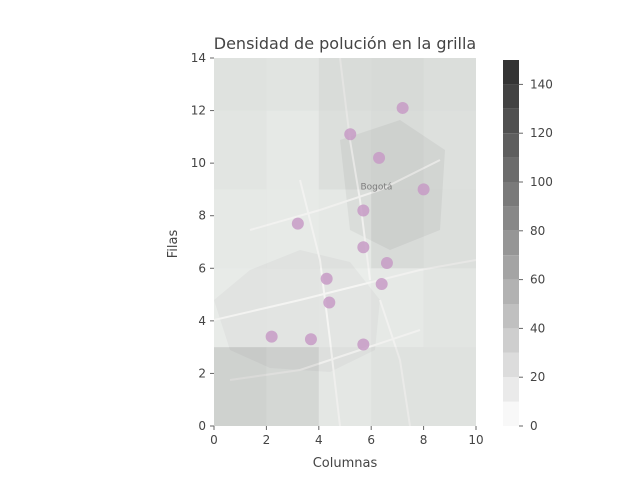 This screenshot has height=484, width=640. I want to click on colorbar-tick-label: 20, so click(537, 377).